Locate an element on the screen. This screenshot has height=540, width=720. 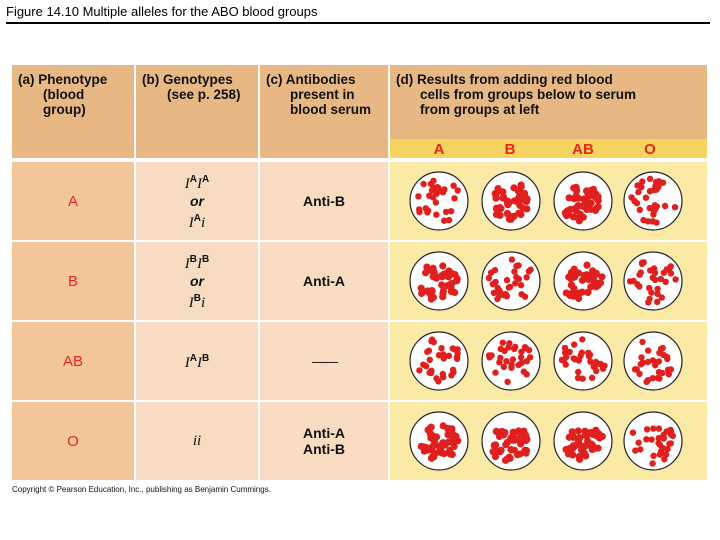
dish-b-a-clump is located at coordinates (439, 281).